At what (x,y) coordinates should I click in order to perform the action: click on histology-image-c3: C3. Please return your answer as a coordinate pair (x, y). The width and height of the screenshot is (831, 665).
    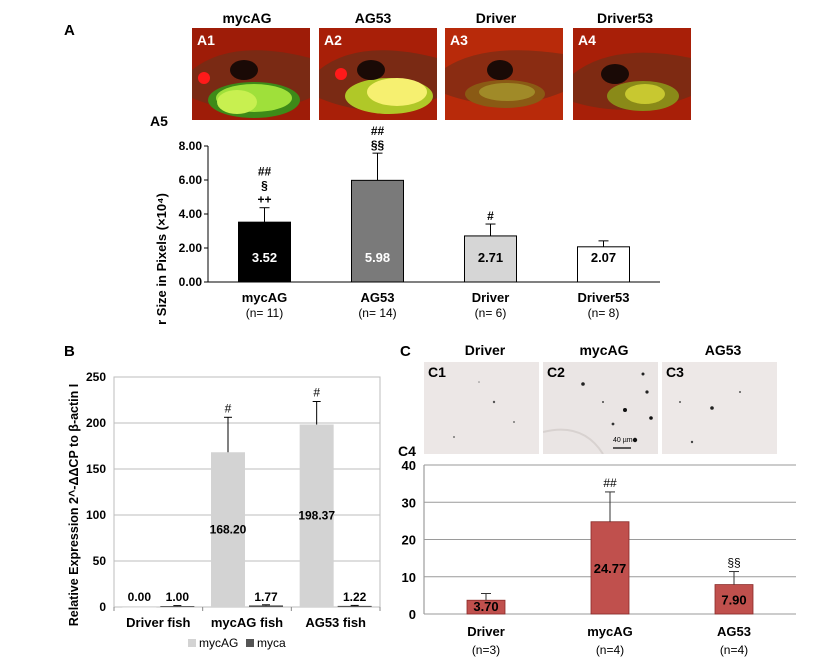
    Looking at the image, I should click on (719, 408).